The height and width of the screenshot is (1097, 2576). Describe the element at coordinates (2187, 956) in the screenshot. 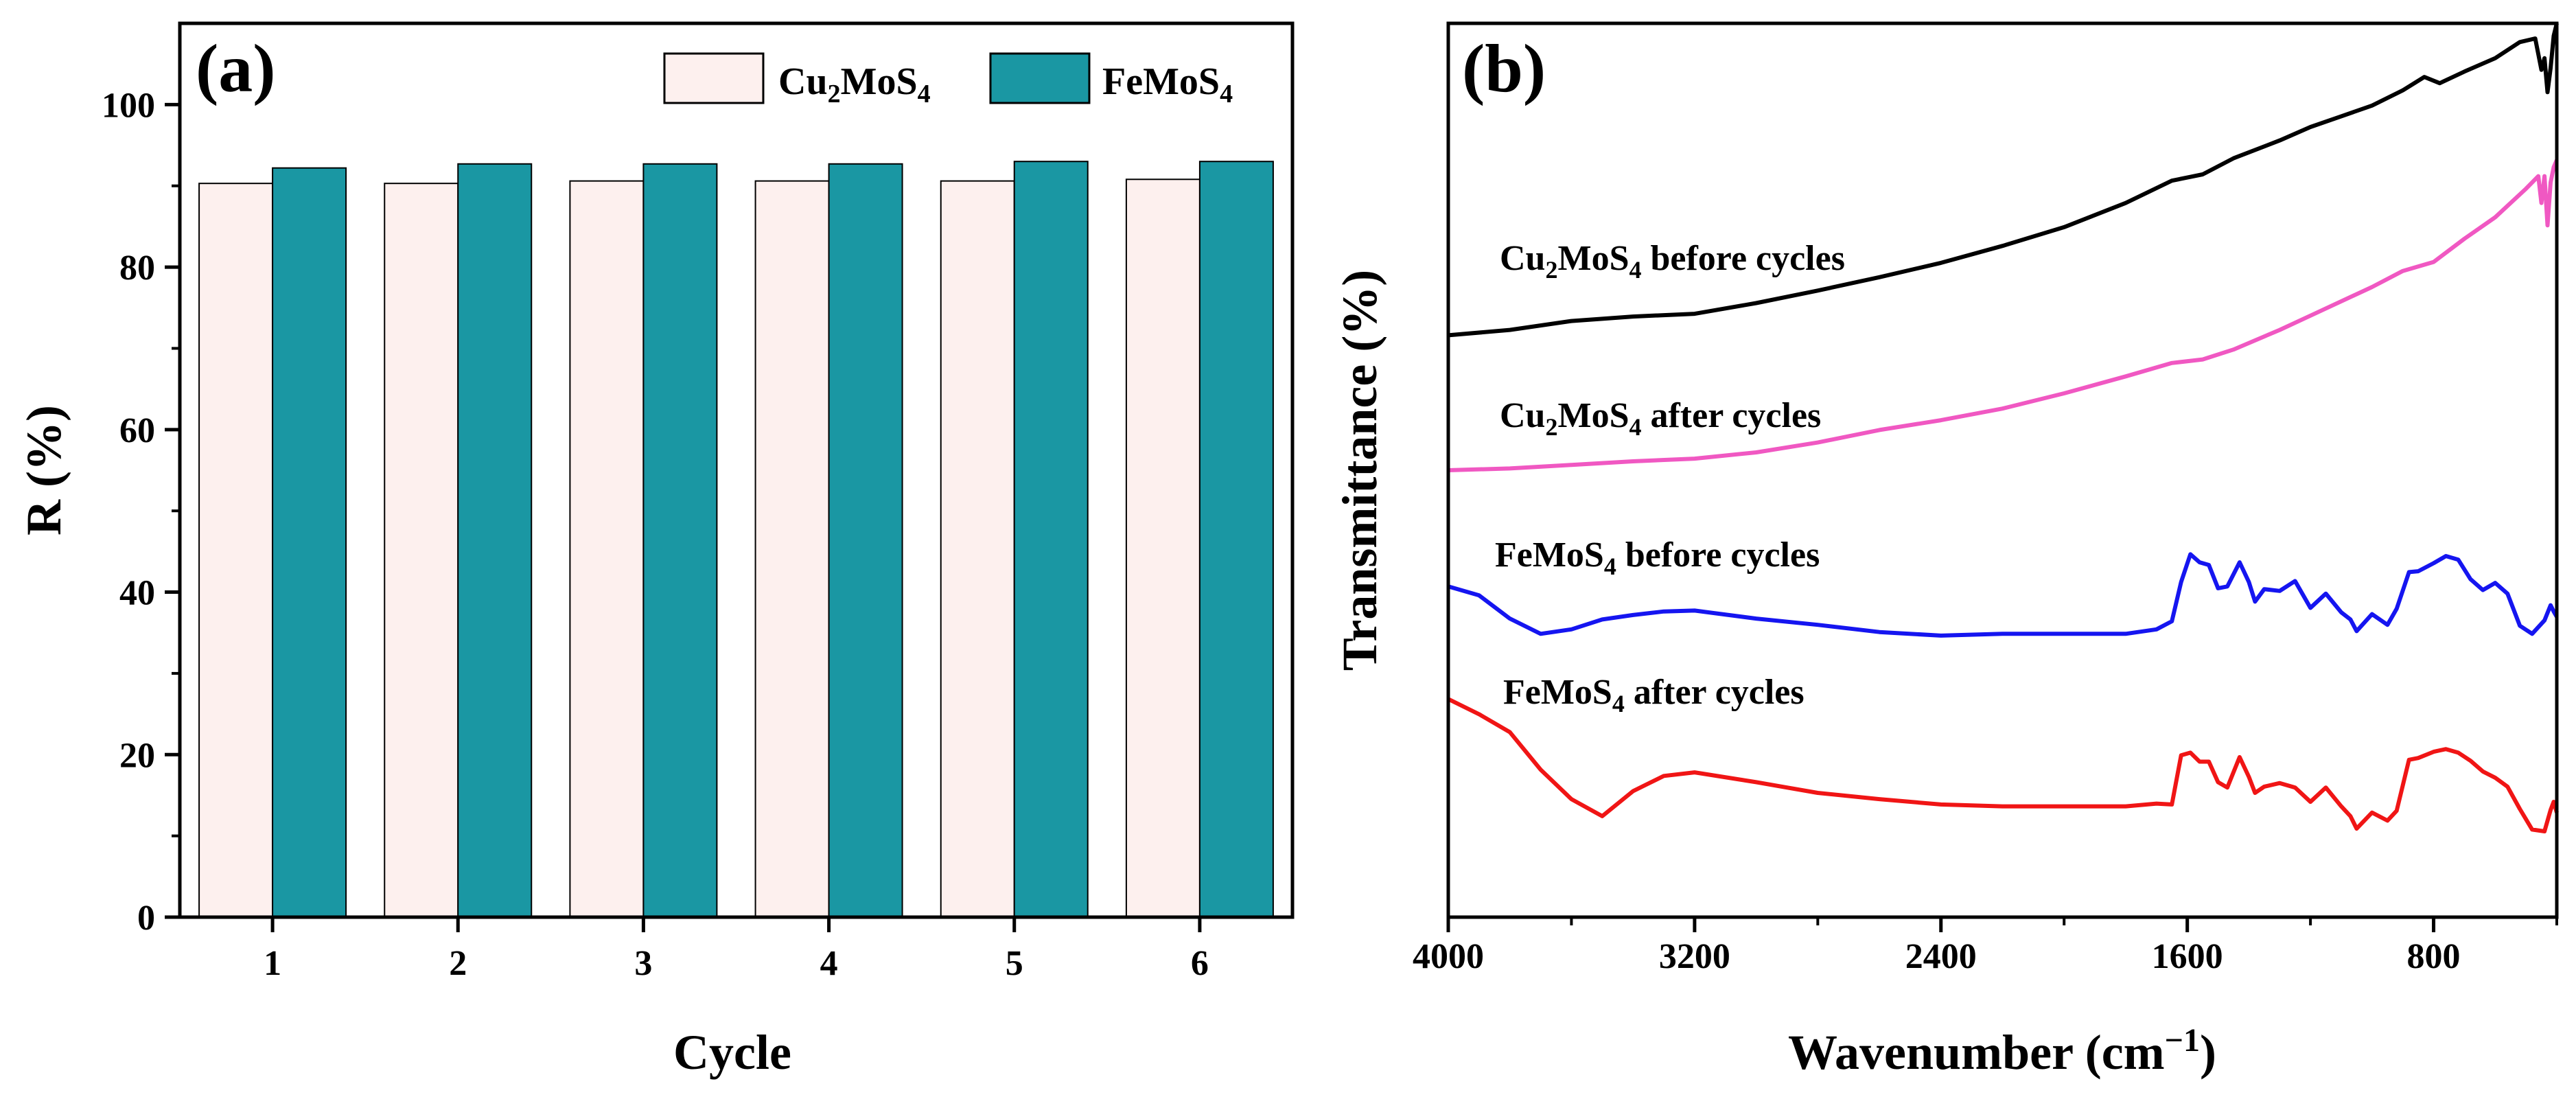

I see `x-tick-label-b: 1600` at that location.